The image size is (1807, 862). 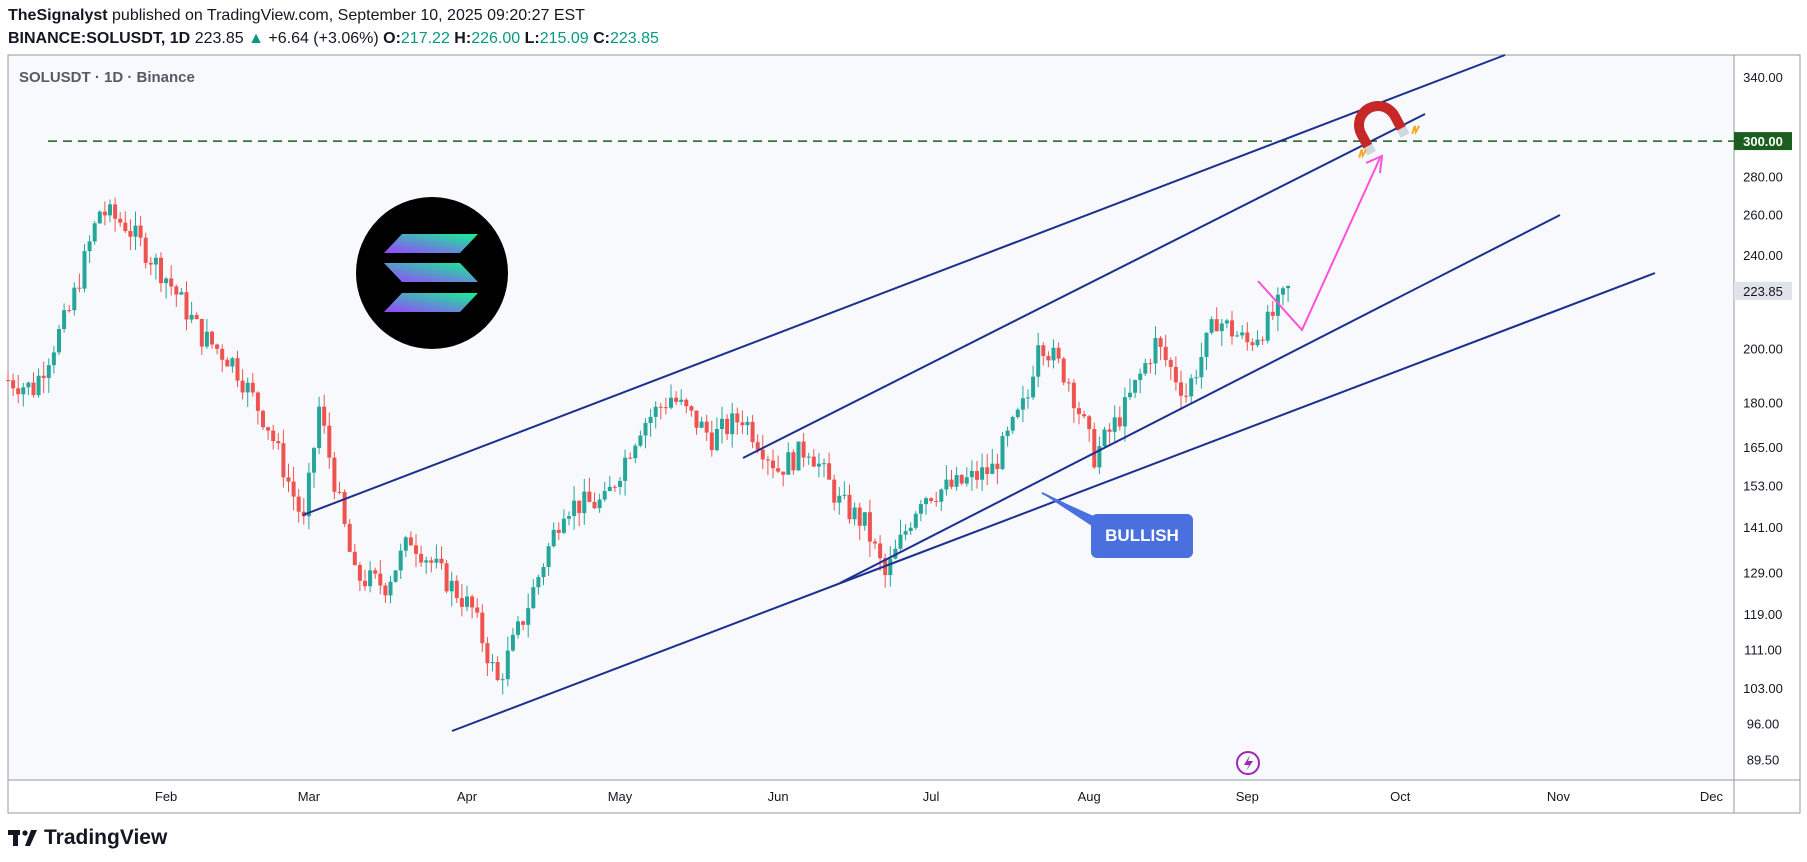 What do you see at coordinates (1763, 760) in the screenshot?
I see `y-tick-label: 89.50` at bounding box center [1763, 760].